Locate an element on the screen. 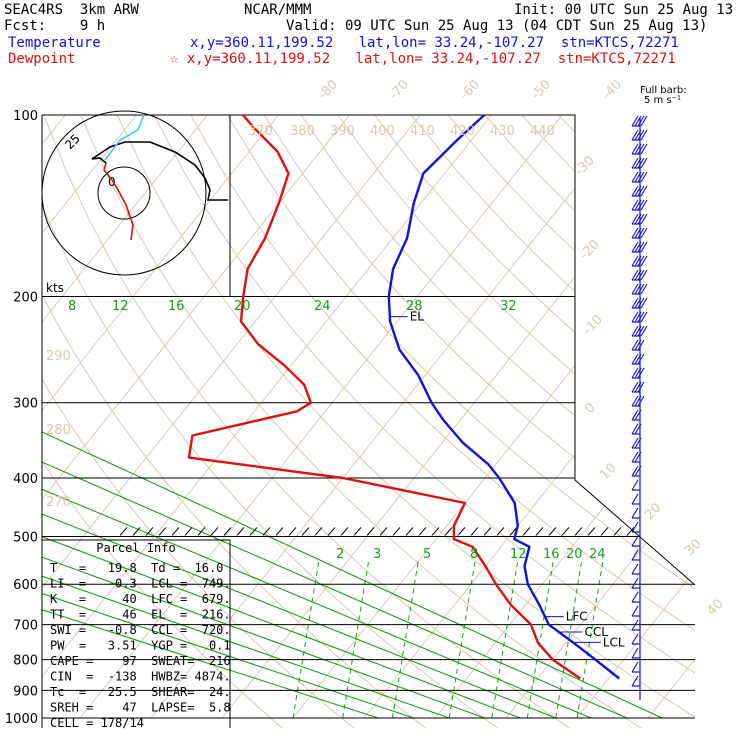 The width and height of the screenshot is (740, 740). isotherm-label-top: -50 is located at coordinates (541, 90).